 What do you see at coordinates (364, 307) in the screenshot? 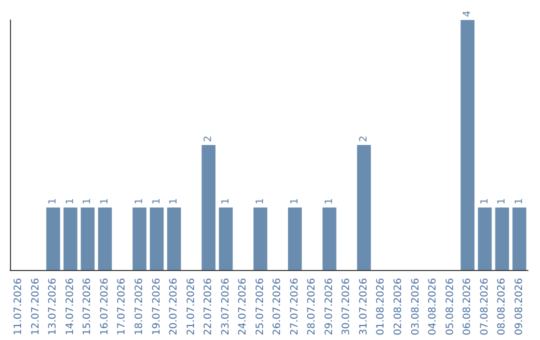
I see `x-tick-label: 31.07.2026` at bounding box center [364, 307].